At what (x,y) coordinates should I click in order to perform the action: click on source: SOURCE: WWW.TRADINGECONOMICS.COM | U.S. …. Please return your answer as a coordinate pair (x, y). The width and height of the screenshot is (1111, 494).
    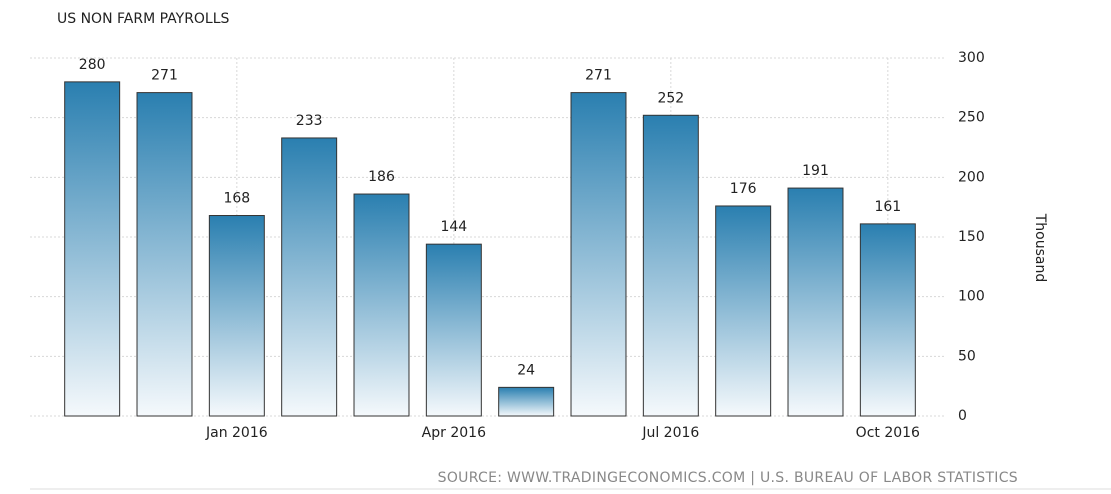
    Looking at the image, I should click on (728, 478).